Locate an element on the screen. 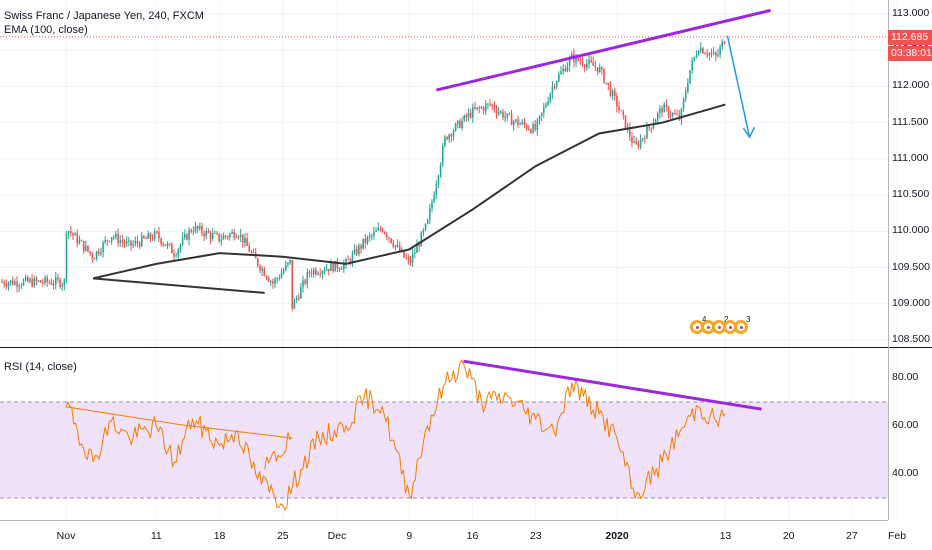  price-tick-label: 108.500 is located at coordinates (911, 339).